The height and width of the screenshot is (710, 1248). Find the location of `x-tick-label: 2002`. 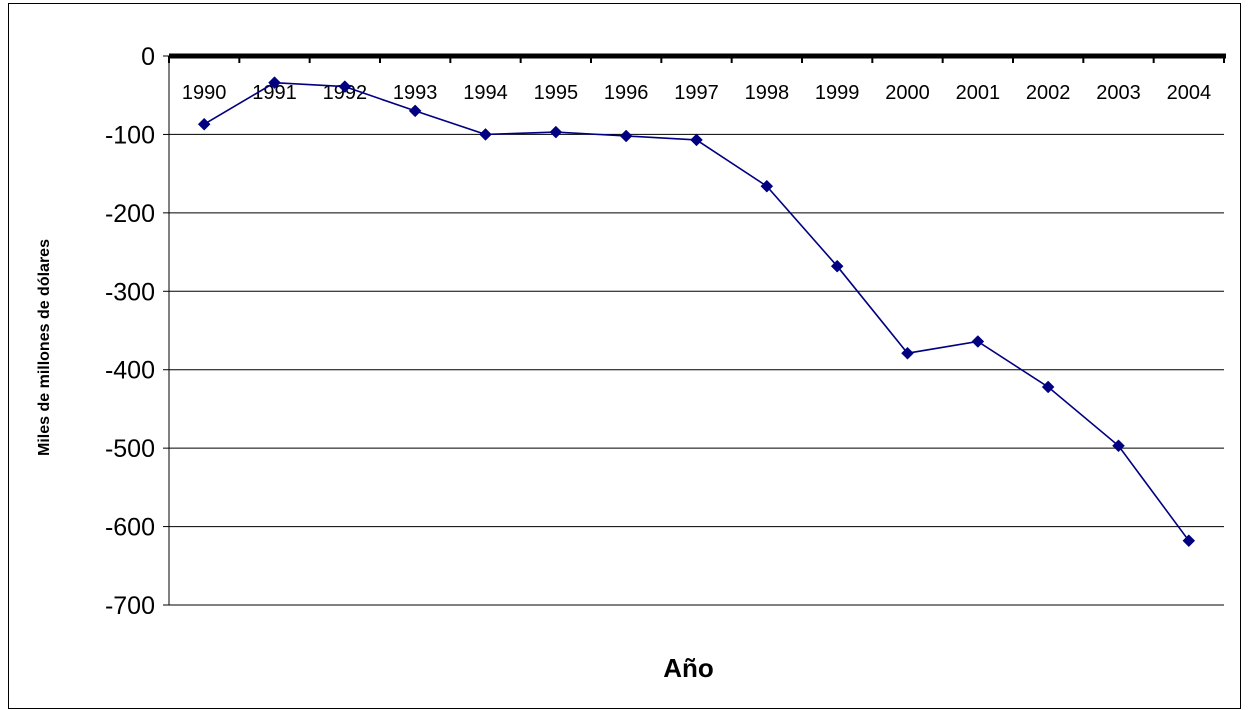

x-tick-label: 2002 is located at coordinates (1048, 93).